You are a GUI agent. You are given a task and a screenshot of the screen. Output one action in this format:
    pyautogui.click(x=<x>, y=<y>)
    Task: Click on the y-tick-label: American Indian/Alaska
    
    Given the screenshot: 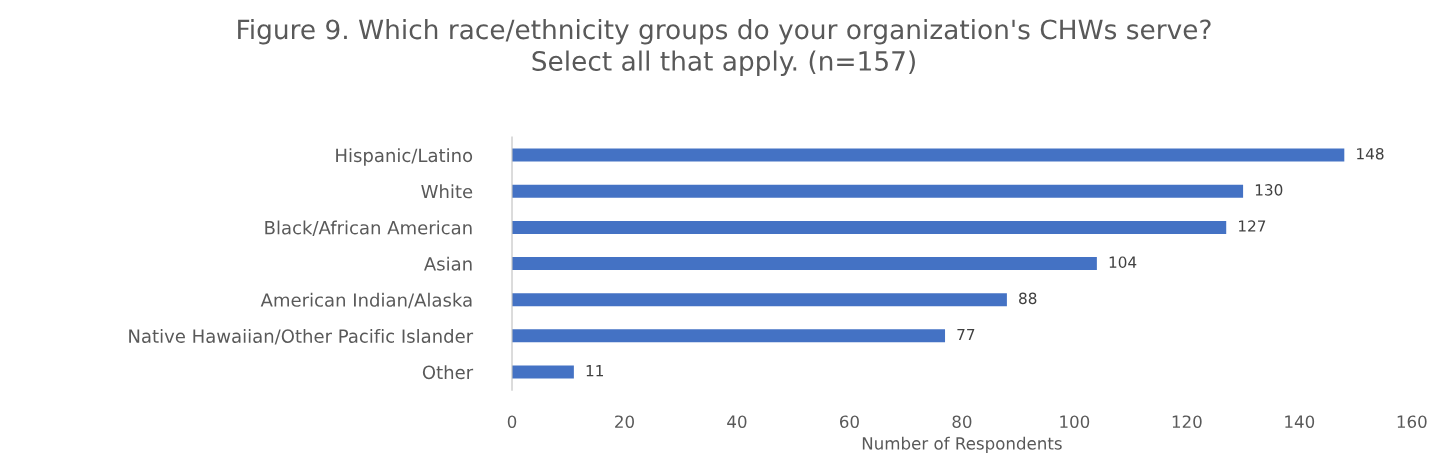 What is the action you would take?
    pyautogui.click(x=366, y=300)
    